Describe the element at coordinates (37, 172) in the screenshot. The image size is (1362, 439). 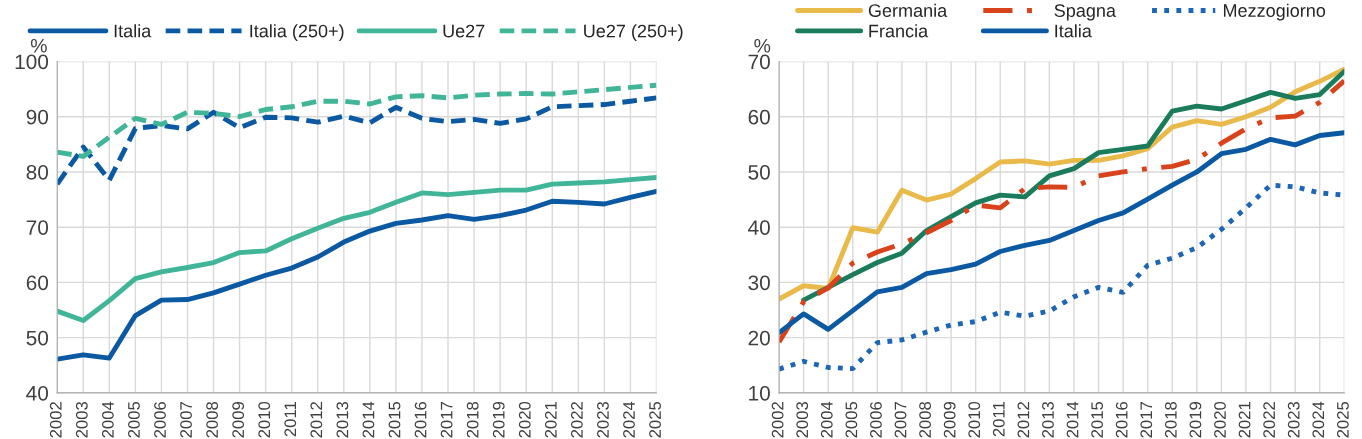
I see `y-tick-label: 80` at that location.